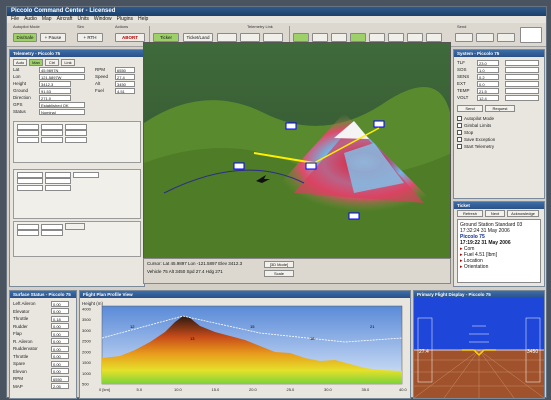  What do you see at coordinates (506, 37) in the screenshot?
I see `send-c-button` at bounding box center [506, 37].